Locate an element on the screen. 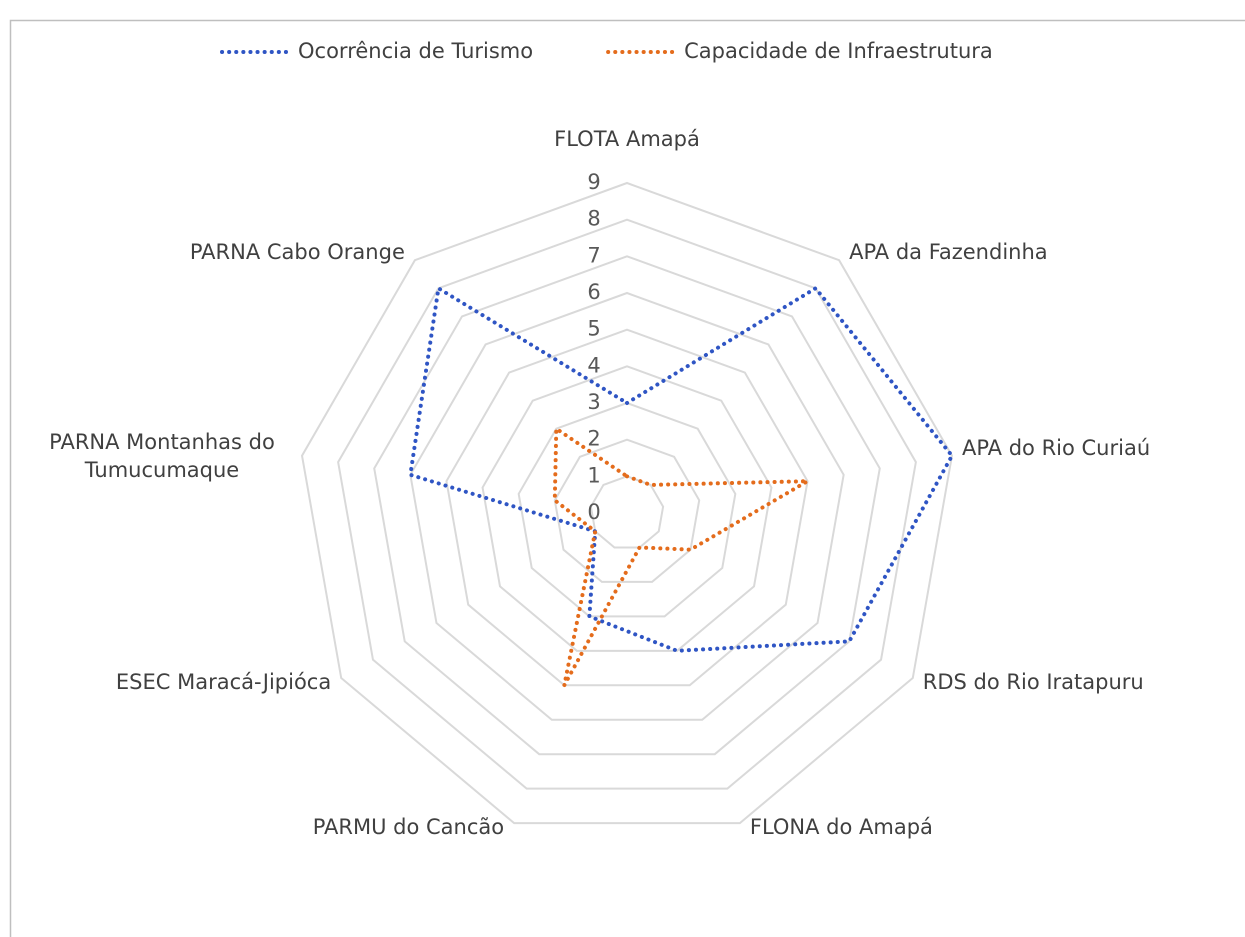 This screenshot has width=1245, height=937. tick-label: 4 is located at coordinates (593, 365).